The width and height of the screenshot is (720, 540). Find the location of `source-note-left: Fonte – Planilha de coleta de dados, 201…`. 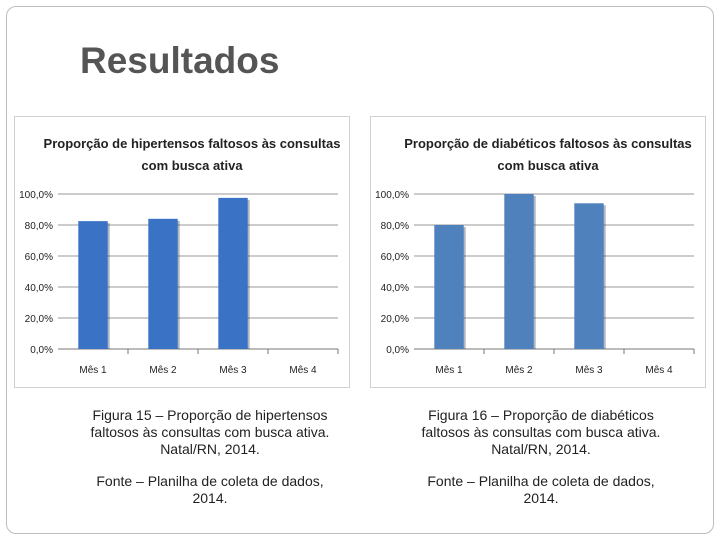

source-note-left: Fonte – Planilha de coleta de dados, 201… is located at coordinates (210, 489).